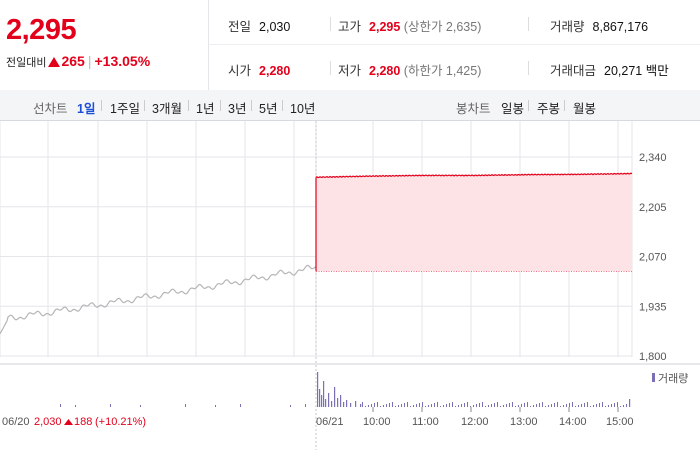  What do you see at coordinates (205, 109) in the screenshot?
I see `tab-1year: 1년` at bounding box center [205, 109].